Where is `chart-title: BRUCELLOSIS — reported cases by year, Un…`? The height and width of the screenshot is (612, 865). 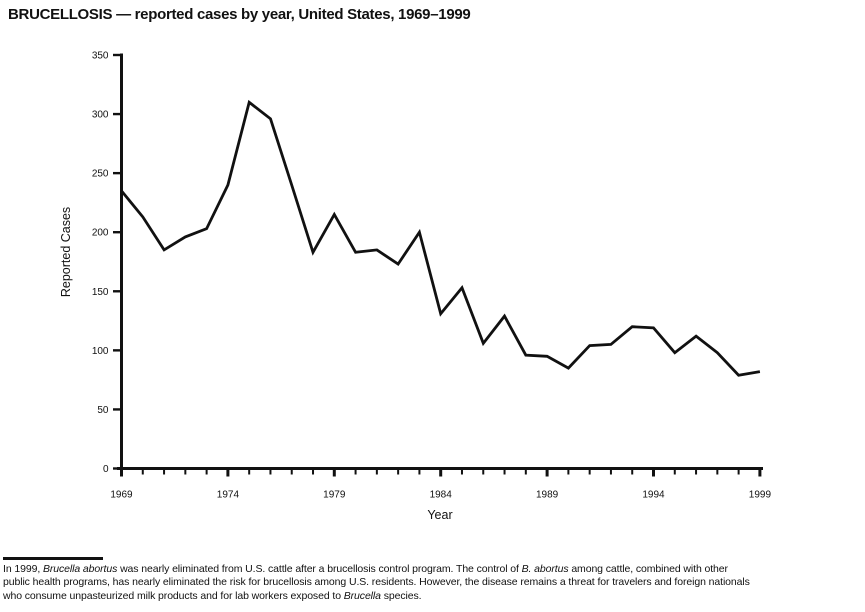
chart-title: BRUCELLOSIS — reported cases by year, Un… is located at coordinates (239, 14).